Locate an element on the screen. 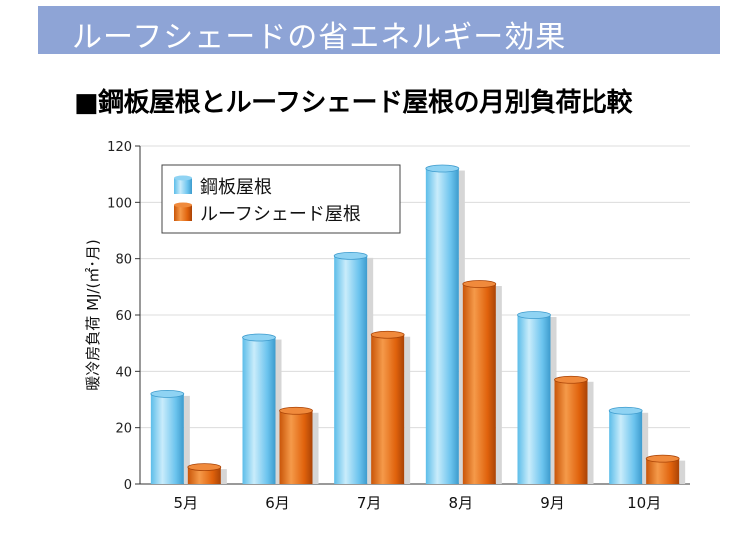 This screenshot has width=750, height=552. y-tick-label: 20 is located at coordinates (123, 429).